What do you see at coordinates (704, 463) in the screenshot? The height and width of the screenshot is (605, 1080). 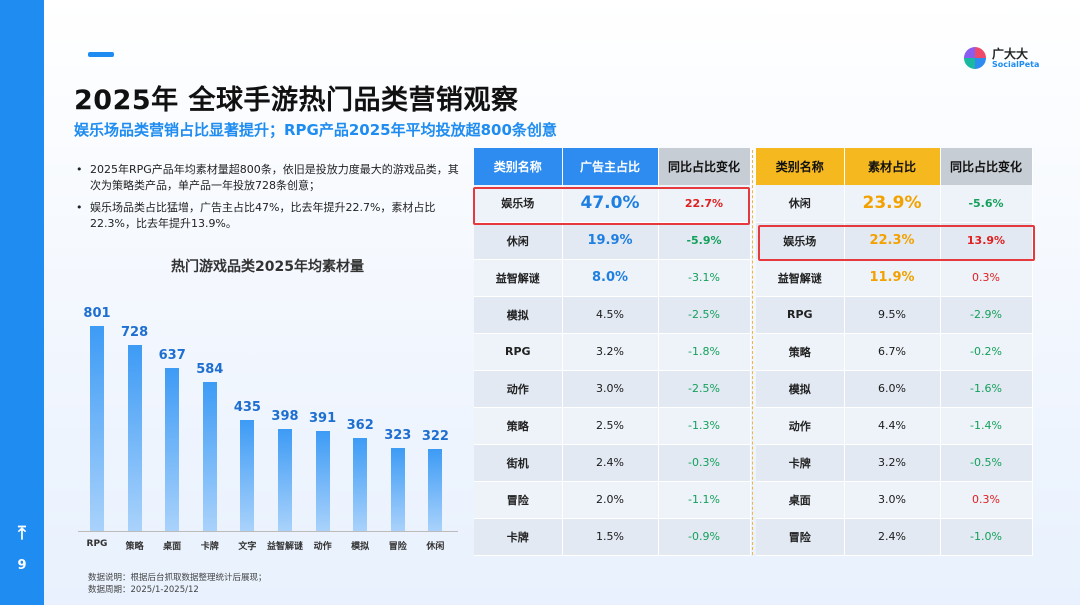 I see `change-cell: -0.3%` at bounding box center [704, 463].